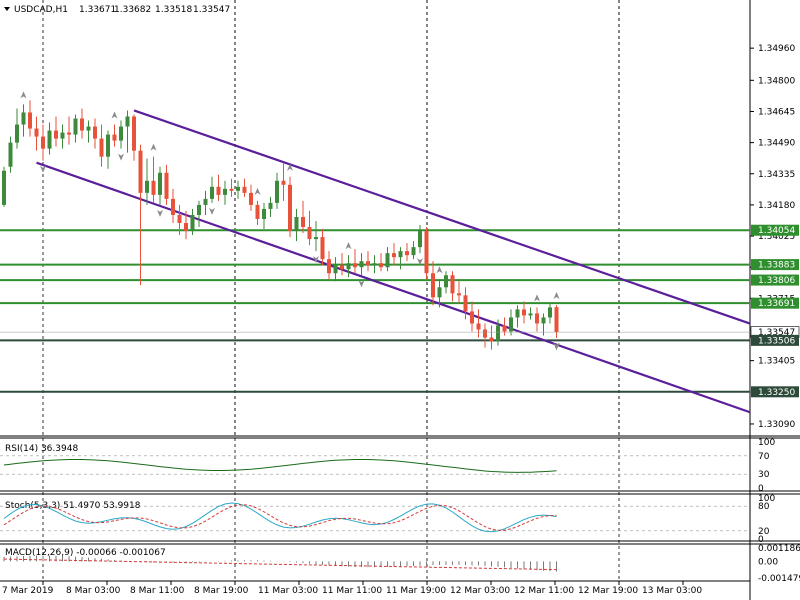 This screenshot has height=600, width=800. Describe the element at coordinates (776, 362) in the screenshot. I see `price-tick-label: 1.33405` at that location.